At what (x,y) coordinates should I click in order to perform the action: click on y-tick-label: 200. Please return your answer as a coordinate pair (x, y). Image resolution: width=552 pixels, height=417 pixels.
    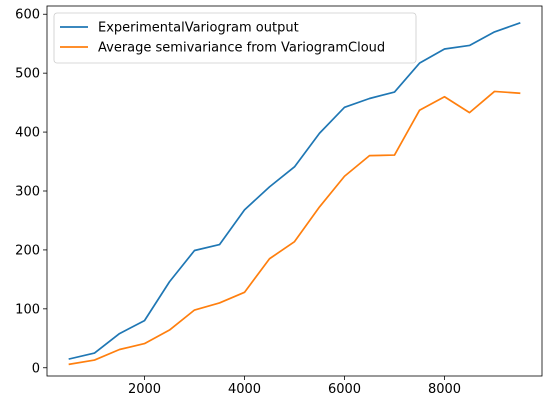
    Looking at the image, I should click on (27, 250).